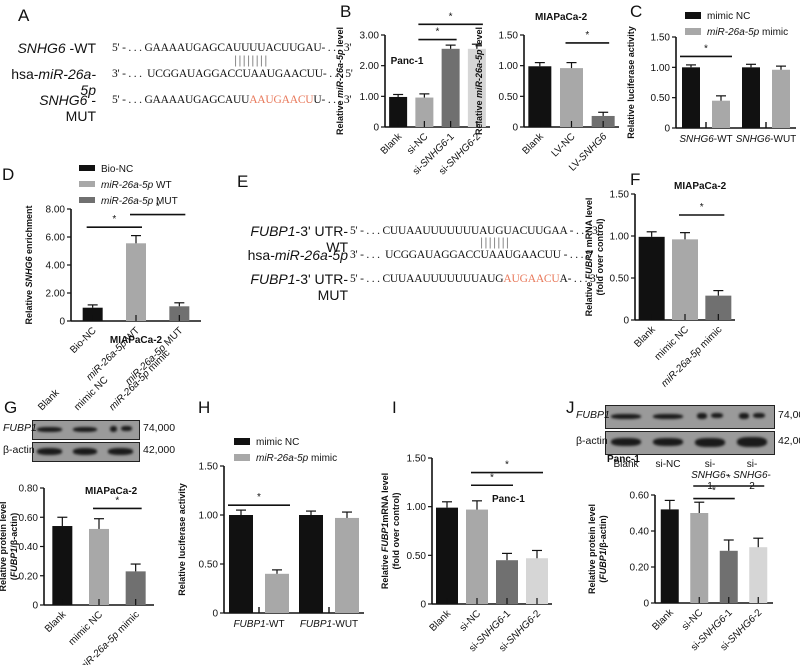 This screenshot has width=800, height=665. What do you see at coordinates (11, 407) in the screenshot?
I see `panel-letter-g: G` at bounding box center [11, 407].